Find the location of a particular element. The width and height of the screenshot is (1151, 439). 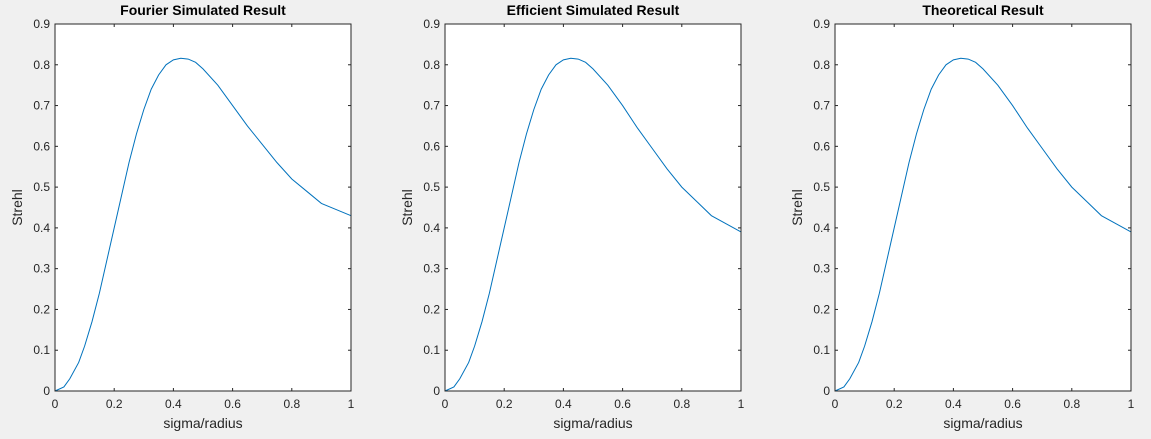

chart-title: Efficient Simulated Result is located at coordinates (593, 10).